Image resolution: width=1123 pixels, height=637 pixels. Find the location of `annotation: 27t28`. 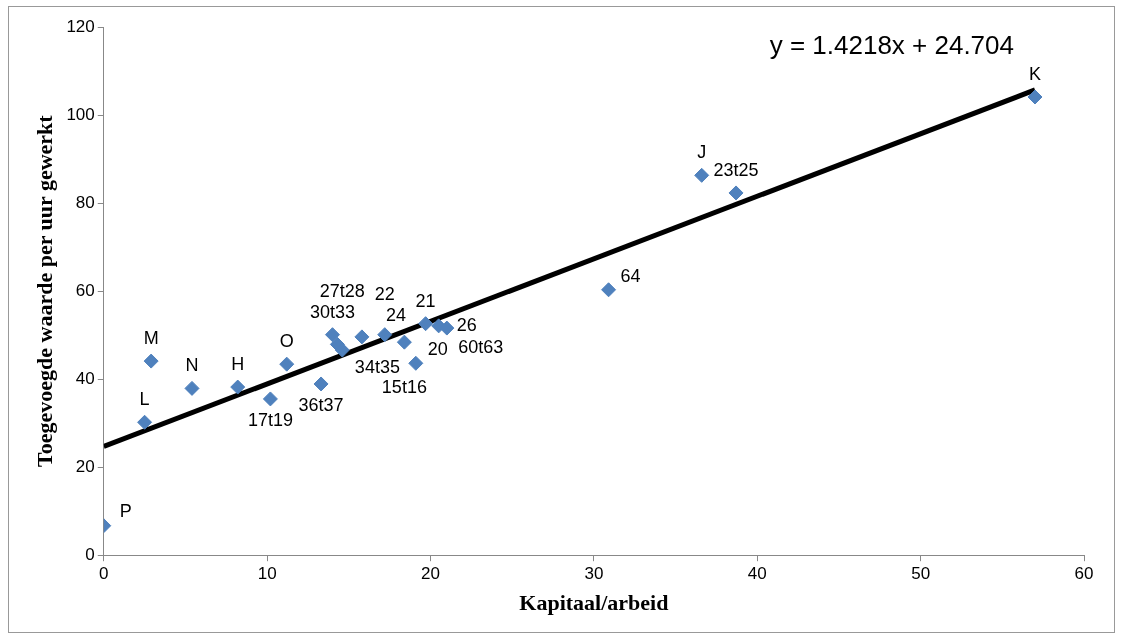

annotation: 27t28 is located at coordinates (342, 291).